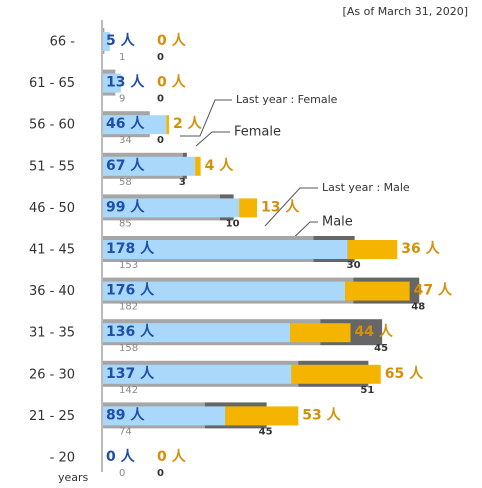 Image resolution: width=482 pixels, height=488 pixels. I want to click on female-value-label: 2 人, so click(188, 123).